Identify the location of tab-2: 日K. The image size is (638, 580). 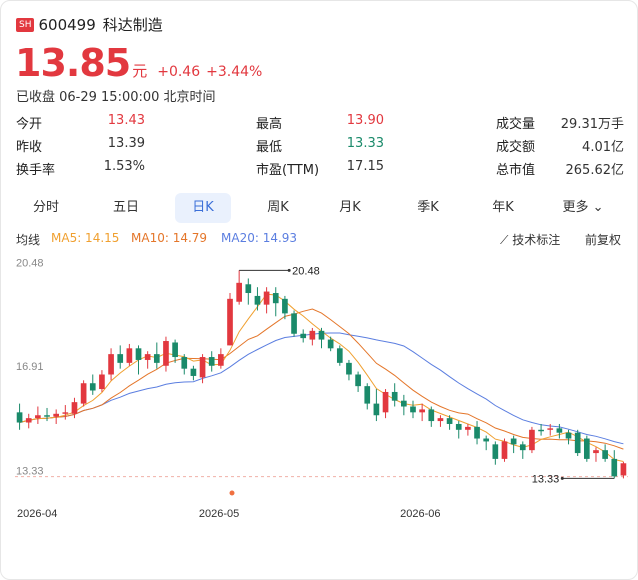
(203, 208).